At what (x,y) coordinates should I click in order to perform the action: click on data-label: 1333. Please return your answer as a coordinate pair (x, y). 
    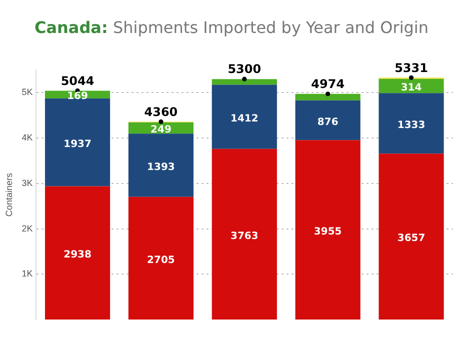
    Looking at the image, I should click on (411, 125).